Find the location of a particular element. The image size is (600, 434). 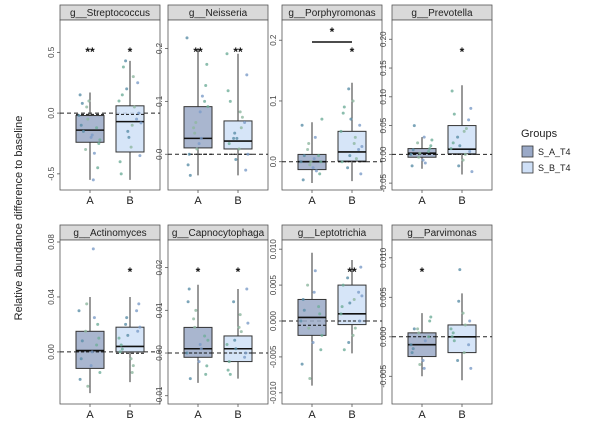

panel-2: g__Neisseria 0.0 0.1 0.2 ** ** A B is located at coordinates (212, 105).